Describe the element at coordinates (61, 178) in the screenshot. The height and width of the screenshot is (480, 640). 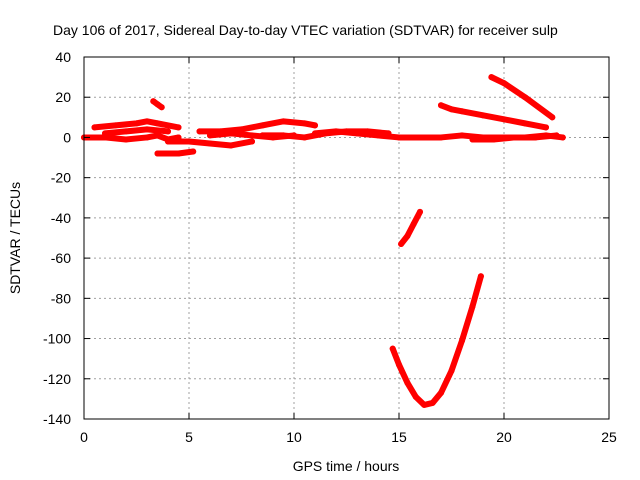
I see `y-tick-label: -20` at that location.